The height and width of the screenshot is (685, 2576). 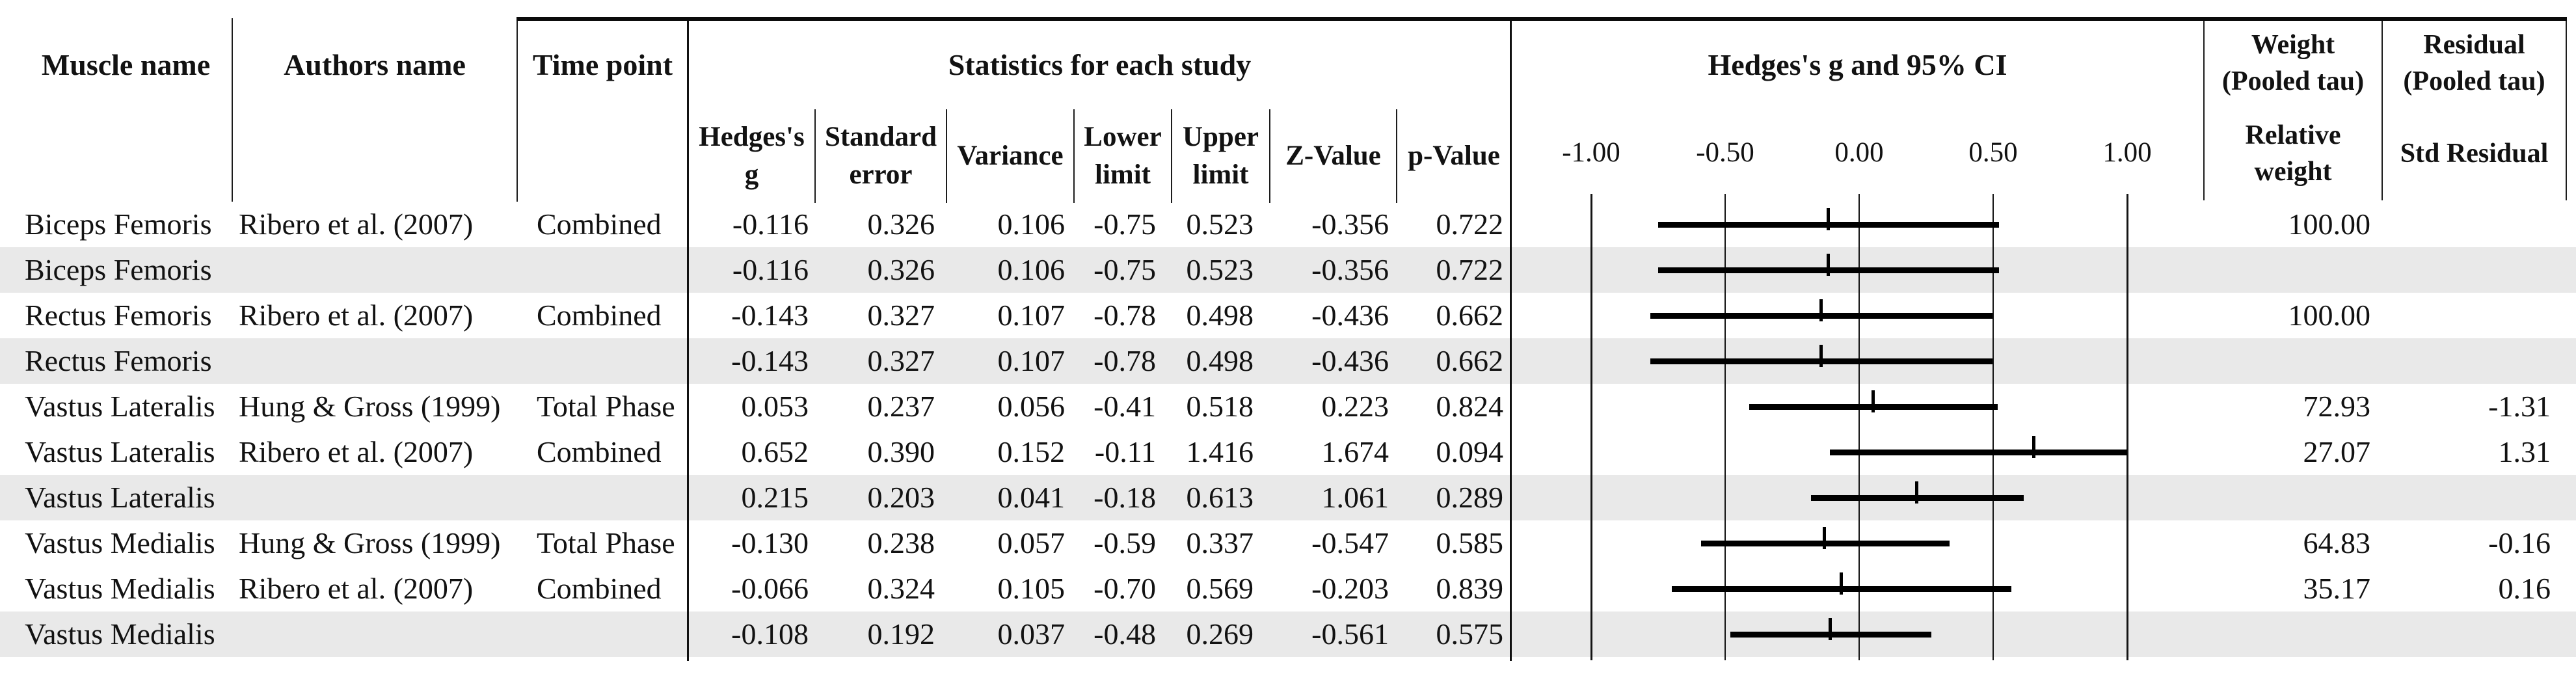 What do you see at coordinates (2524, 588) in the screenshot?
I see `std-residual-cell: 0.16` at bounding box center [2524, 588].